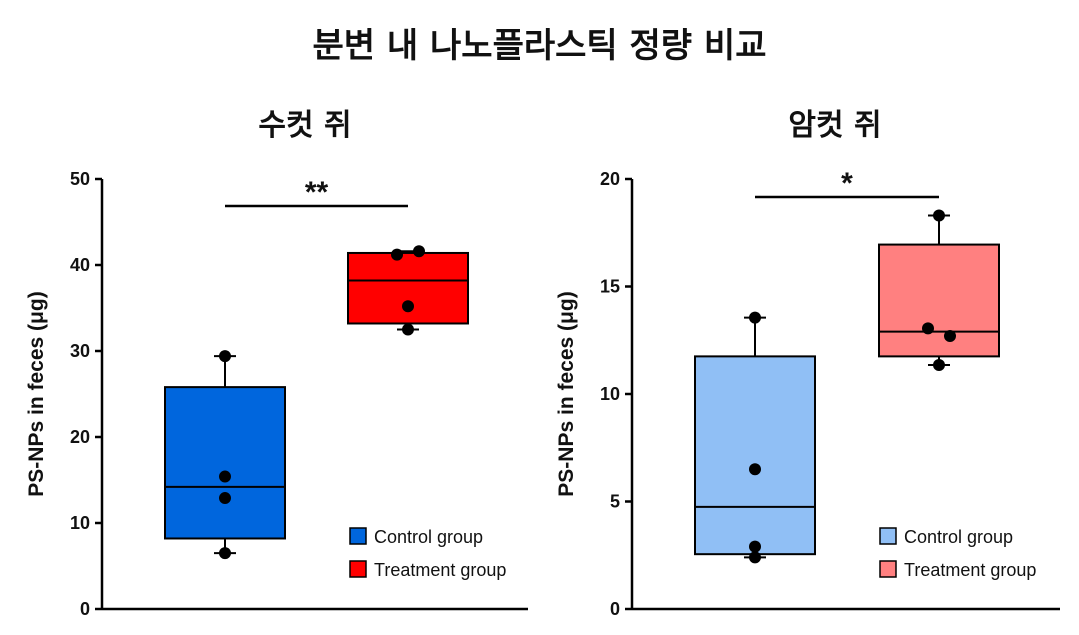  What do you see at coordinates (610, 287) in the screenshot?
I see `y-tick-label: 15` at bounding box center [610, 287].